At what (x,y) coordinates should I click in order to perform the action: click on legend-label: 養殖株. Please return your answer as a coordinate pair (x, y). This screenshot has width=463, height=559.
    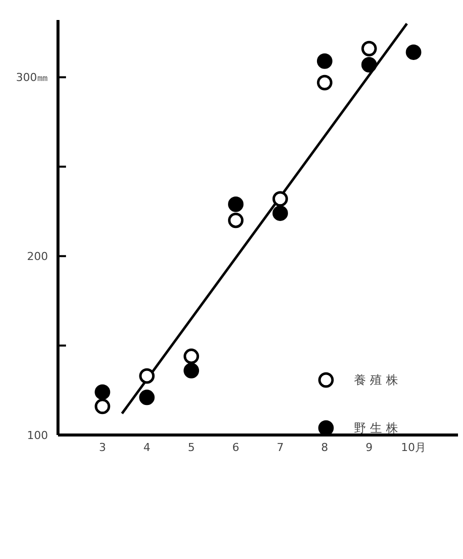
    Looking at the image, I should click on (378, 380).